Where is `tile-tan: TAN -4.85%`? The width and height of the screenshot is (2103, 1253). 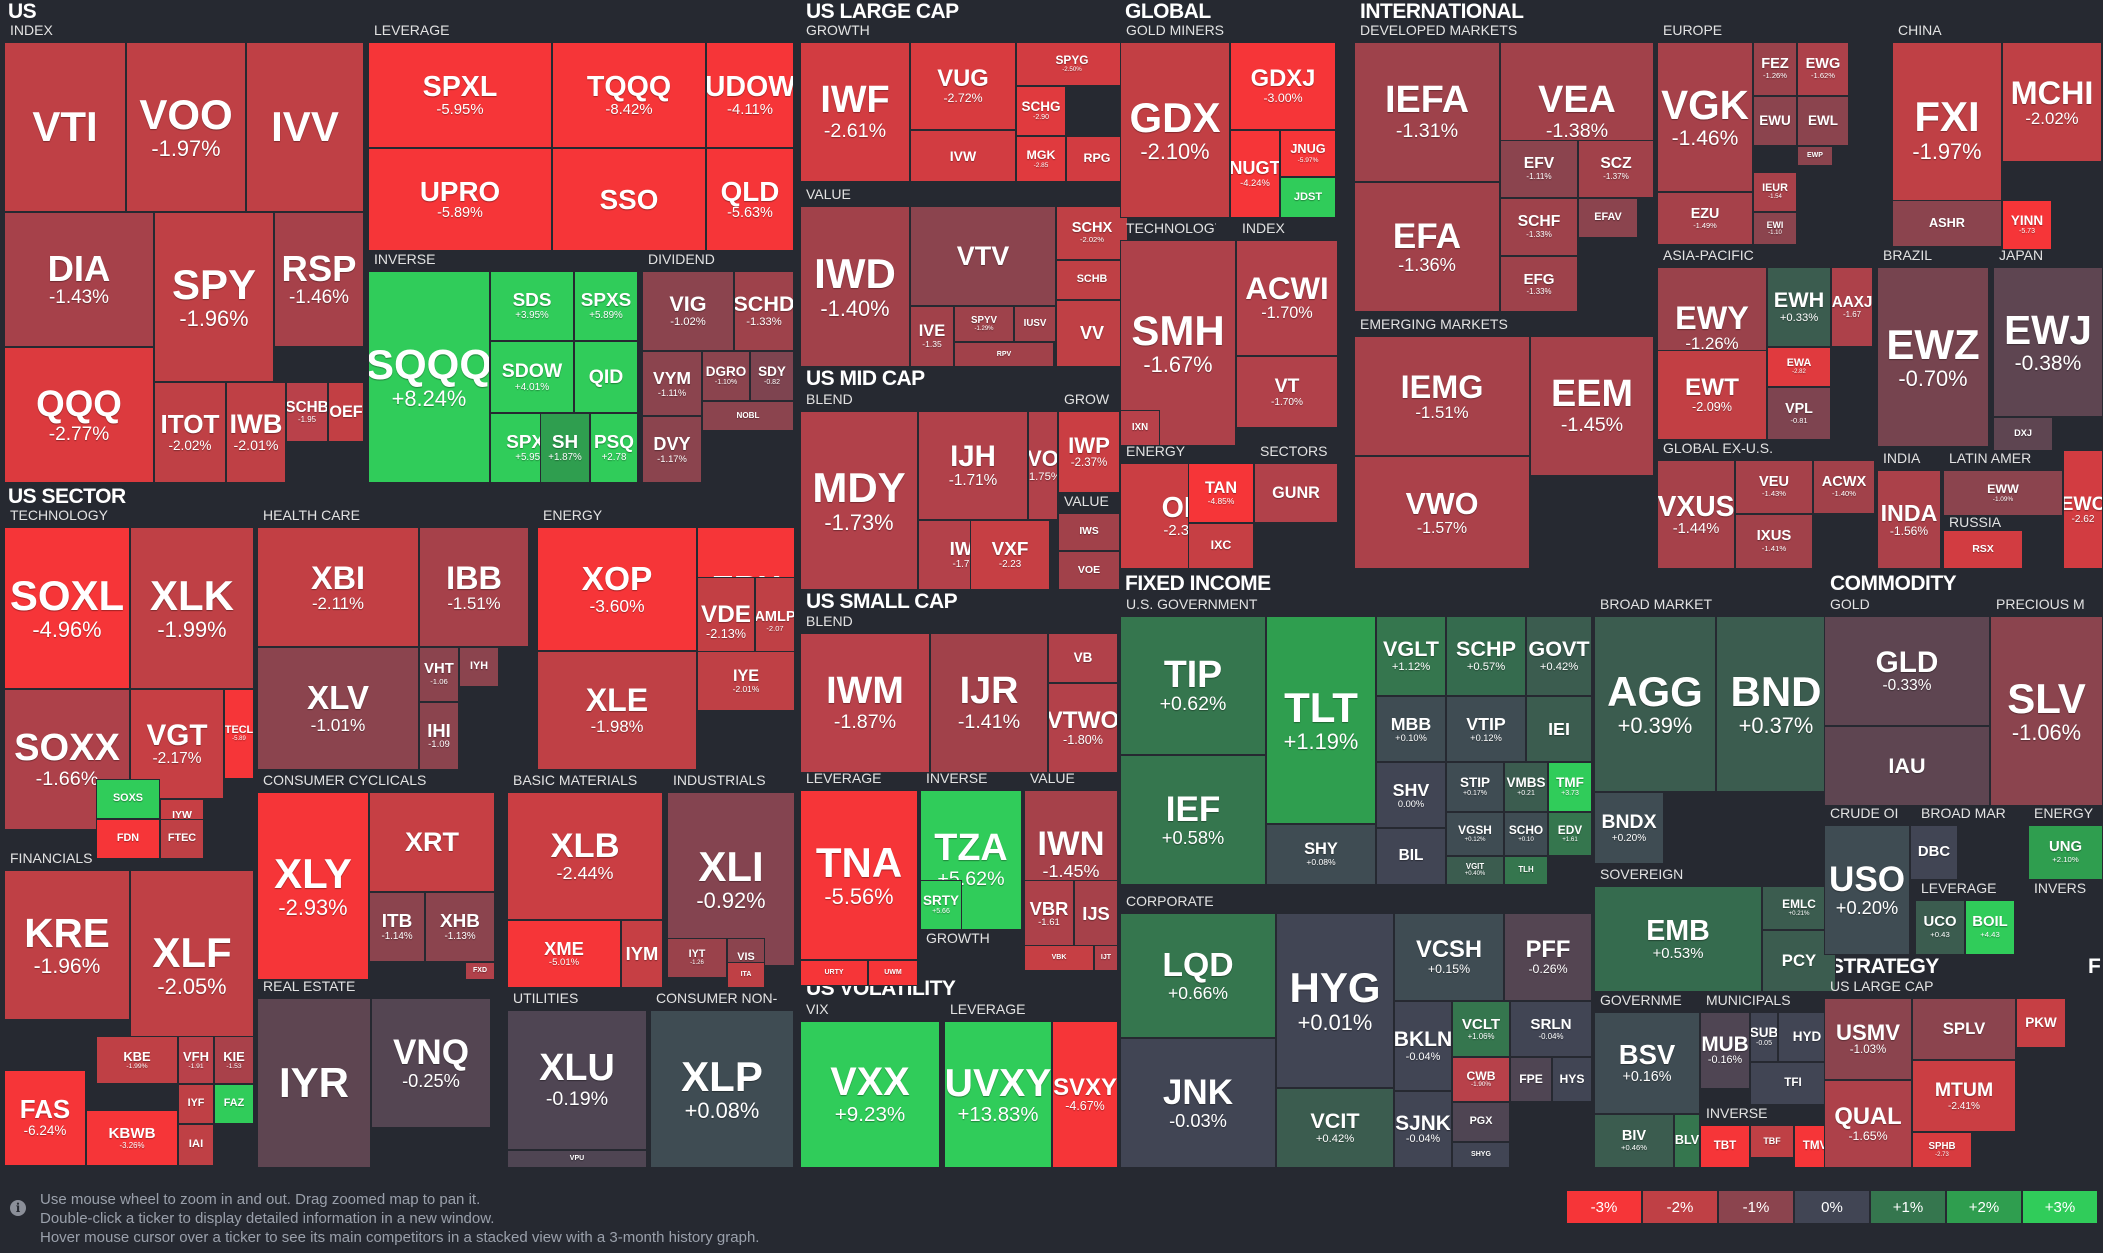 tile-tan: TAN -4.85% is located at coordinates (1221, 493).